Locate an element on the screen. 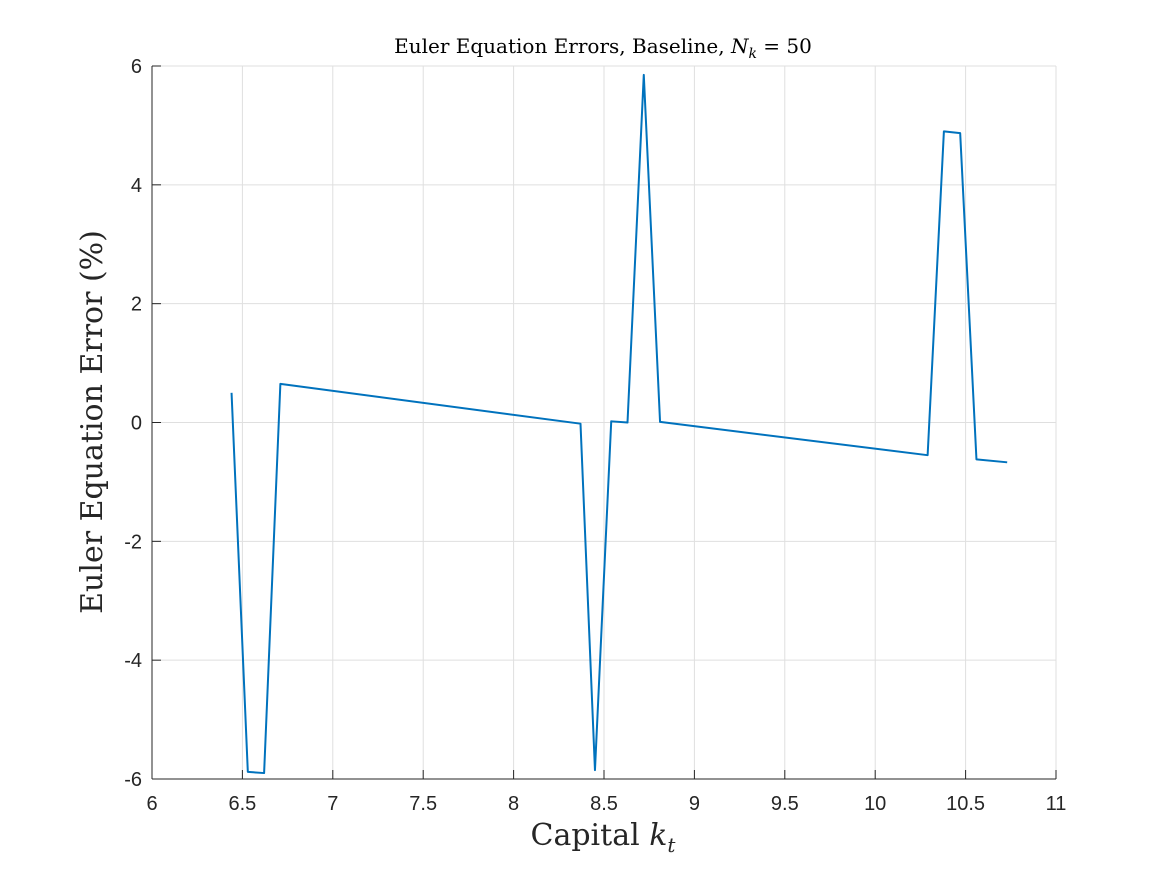 The height and width of the screenshot is (875, 1167). y-tick-label: -2 is located at coordinates (133, 542).